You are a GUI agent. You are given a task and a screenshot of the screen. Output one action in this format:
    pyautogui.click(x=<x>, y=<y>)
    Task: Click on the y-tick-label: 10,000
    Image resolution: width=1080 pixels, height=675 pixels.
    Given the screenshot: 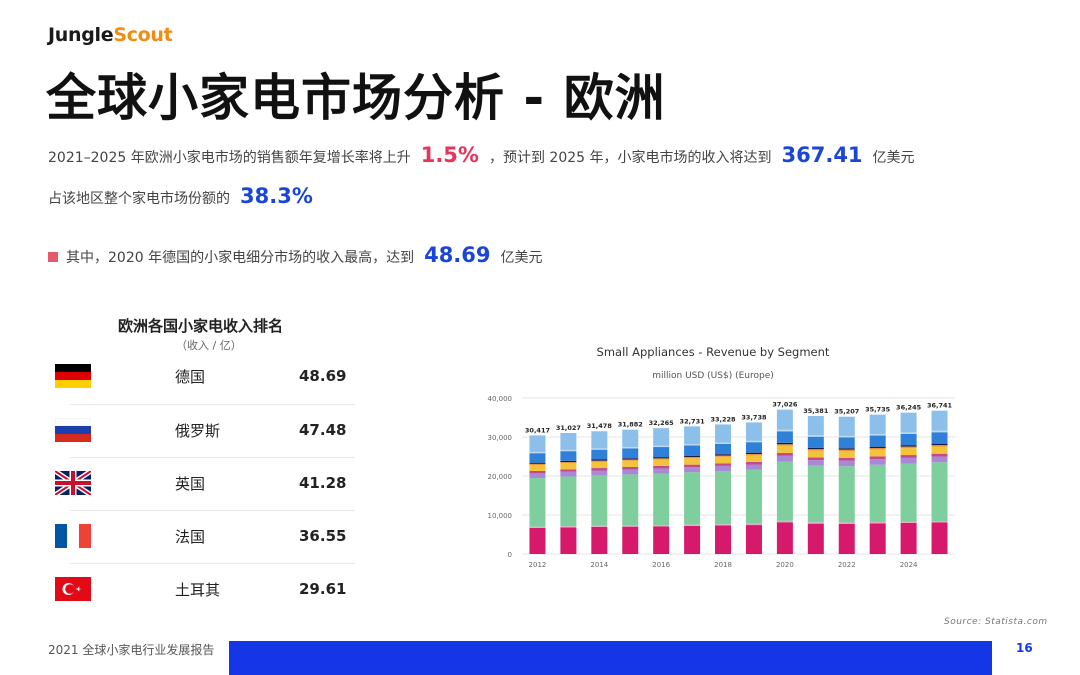 What is the action you would take?
    pyautogui.click(x=500, y=516)
    